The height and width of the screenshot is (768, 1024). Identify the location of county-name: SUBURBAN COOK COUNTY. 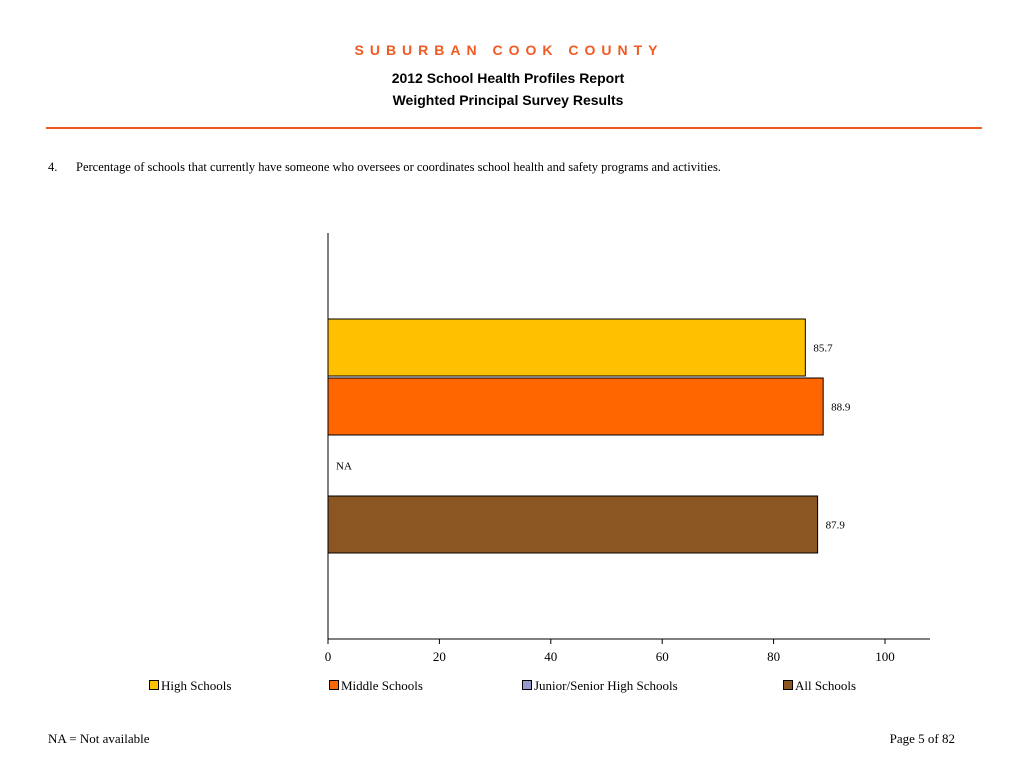
(509, 50).